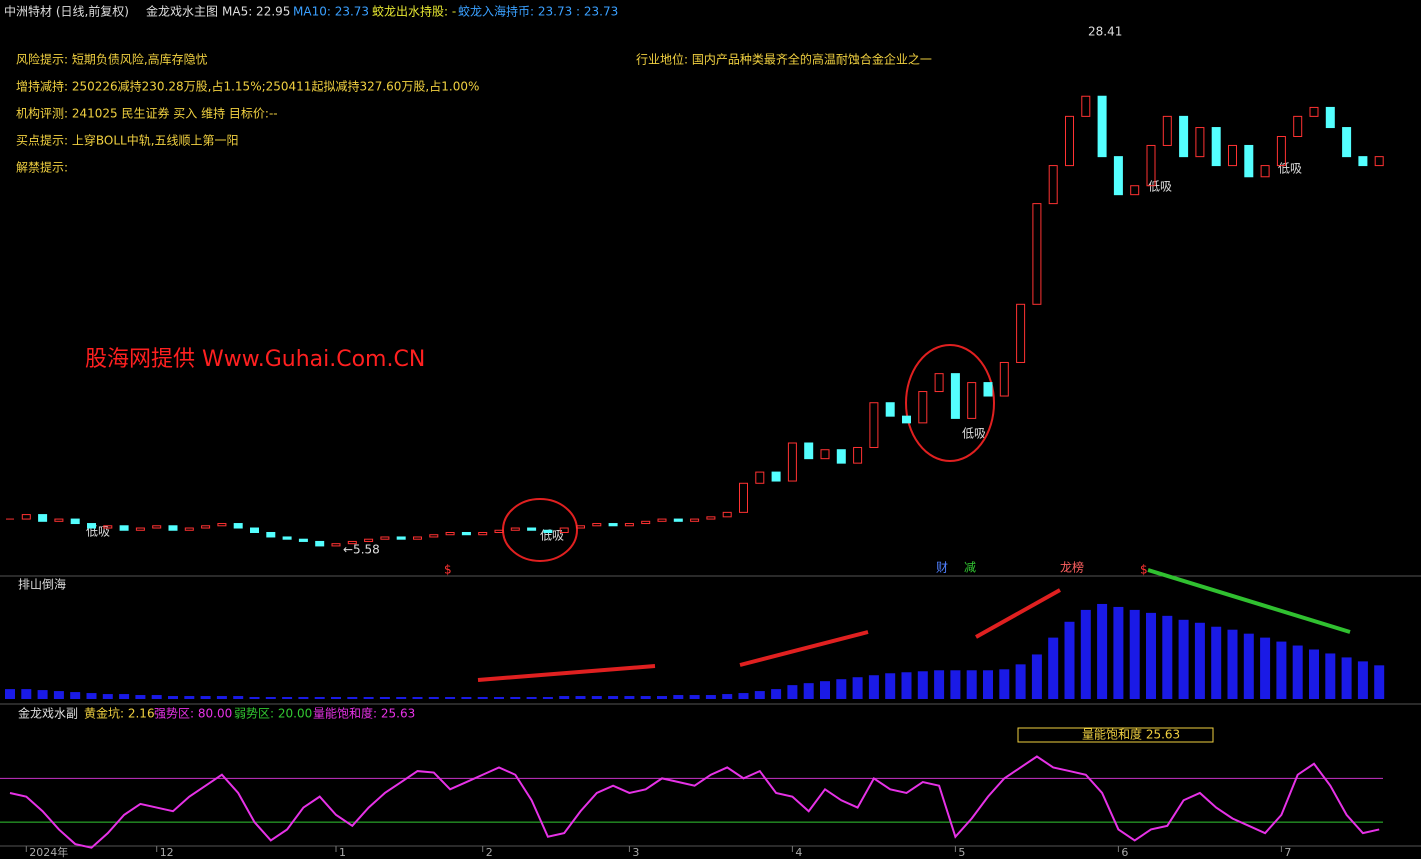 Image resolution: width=1421 pixels, height=859 pixels. I want to click on watermark: 股海网提供 Www.Guhai.Com.CN, so click(255, 359).